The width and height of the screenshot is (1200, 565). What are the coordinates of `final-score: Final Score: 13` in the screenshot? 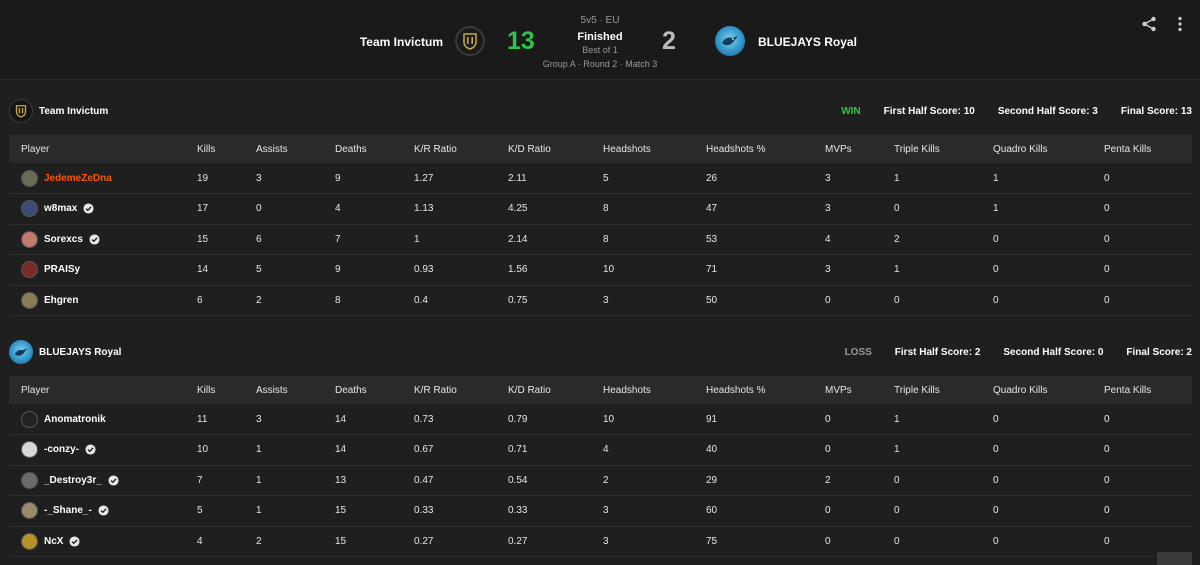 It's located at (1156, 111).